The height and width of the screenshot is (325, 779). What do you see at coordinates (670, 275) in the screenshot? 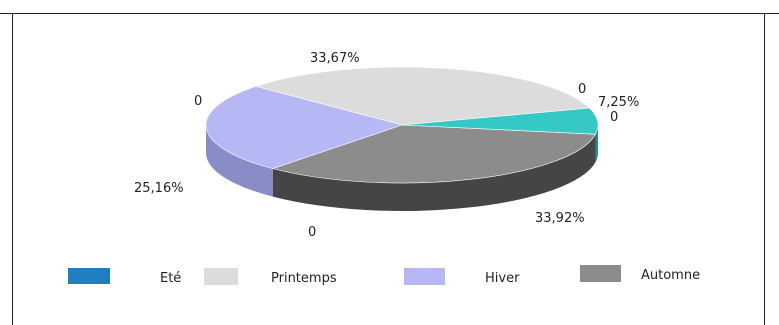
I see `legend-label-automne: Automne` at bounding box center [670, 275].